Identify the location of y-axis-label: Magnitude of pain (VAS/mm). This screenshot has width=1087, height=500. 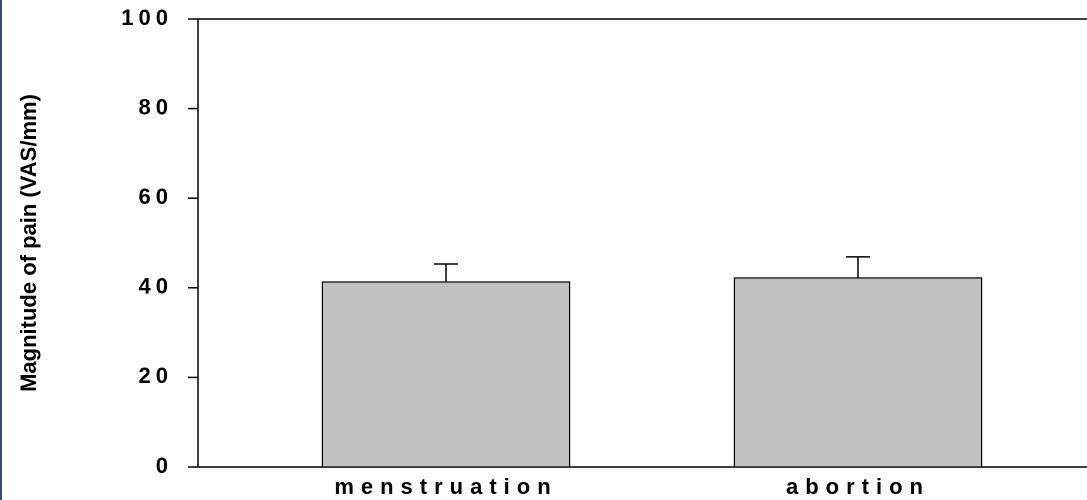
(28, 243).